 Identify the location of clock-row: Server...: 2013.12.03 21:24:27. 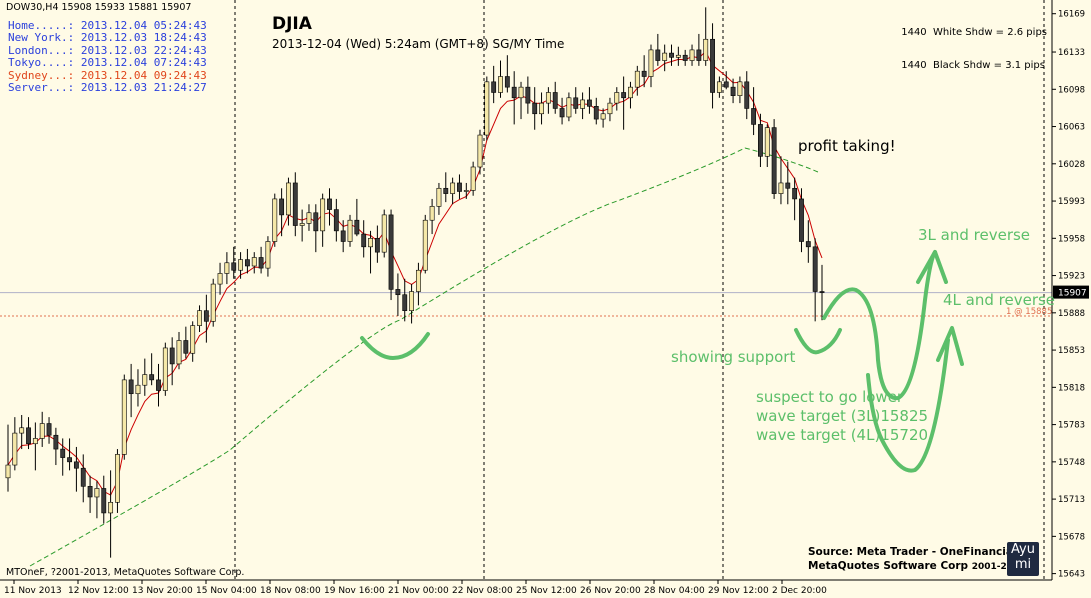
(107, 87).